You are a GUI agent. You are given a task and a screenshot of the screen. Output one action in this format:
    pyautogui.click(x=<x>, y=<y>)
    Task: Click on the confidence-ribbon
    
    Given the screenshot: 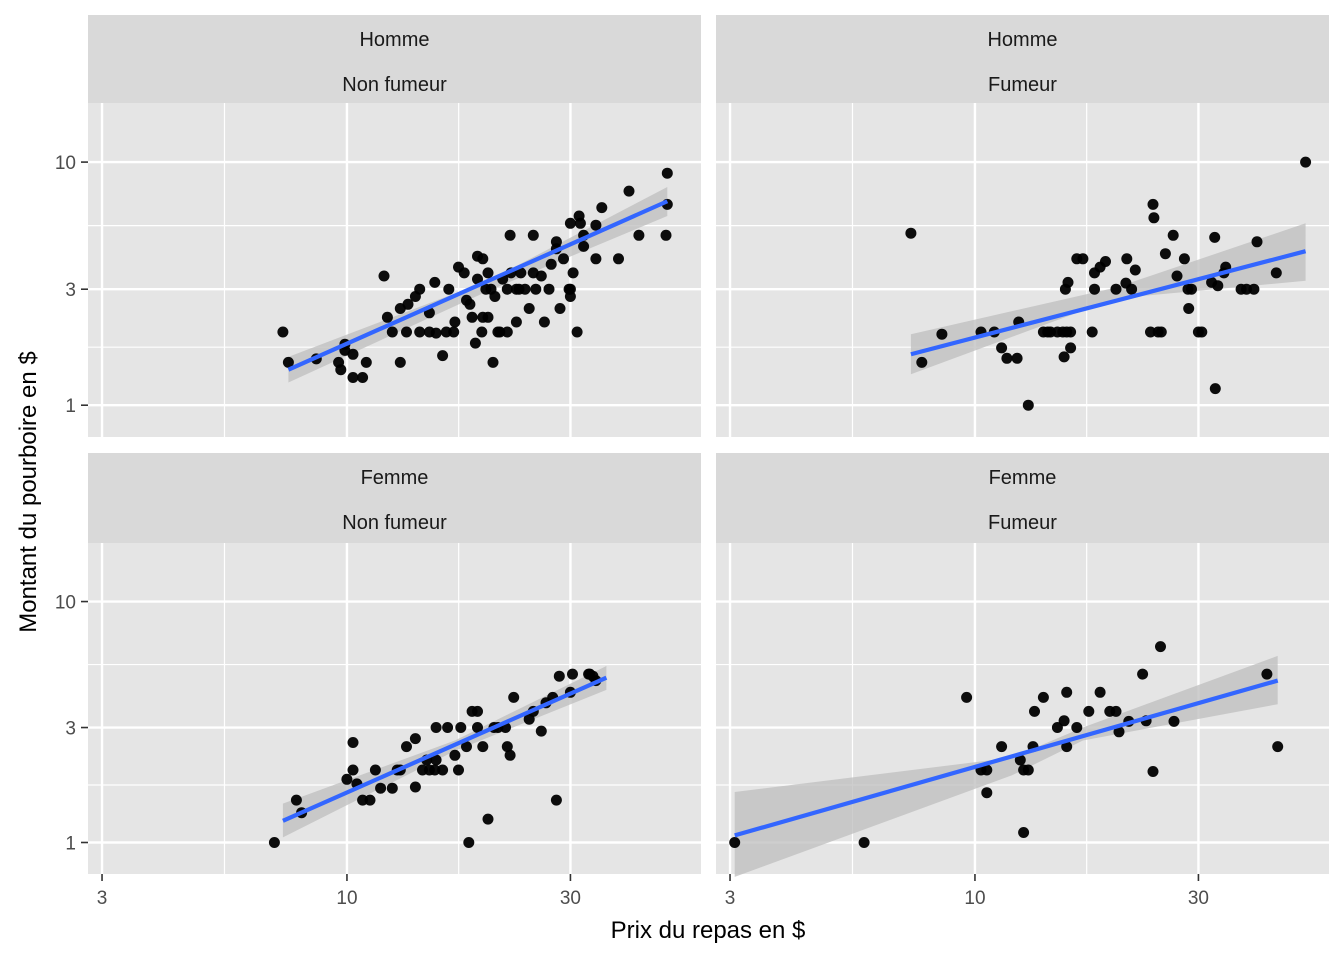 What is the action you would take?
    pyautogui.click(x=1006, y=766)
    